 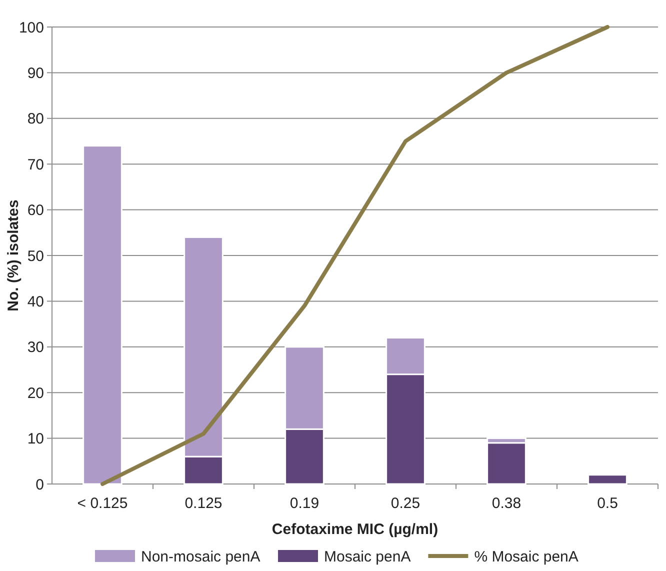 I want to click on y-tick-label: 80, so click(x=35, y=119).